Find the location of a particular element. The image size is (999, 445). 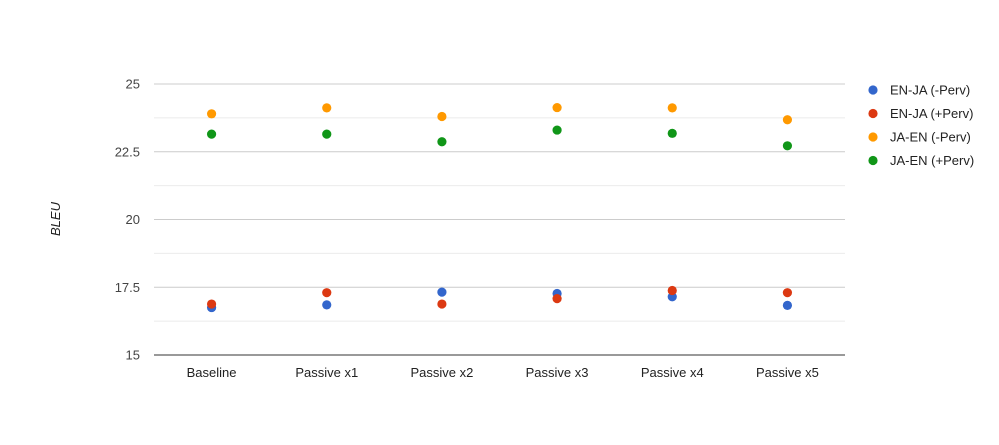

legend-label: EN-JA (+Perv) is located at coordinates (931, 113).